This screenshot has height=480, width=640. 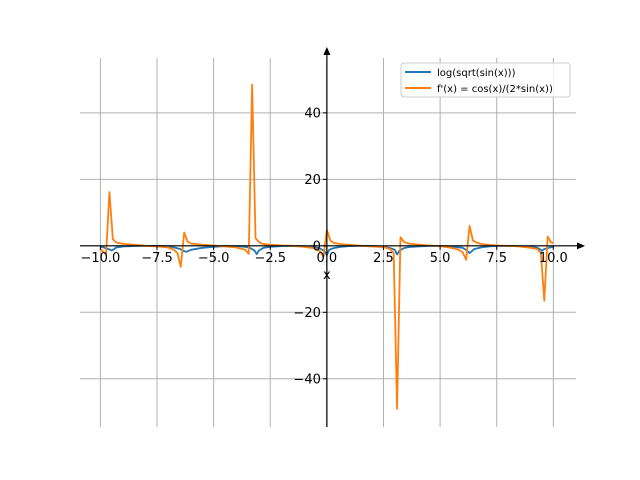 What do you see at coordinates (495, 89) in the screenshot?
I see `legend-label-series-2: f'(x) = cos(x)/(2*sin(x))` at bounding box center [495, 89].